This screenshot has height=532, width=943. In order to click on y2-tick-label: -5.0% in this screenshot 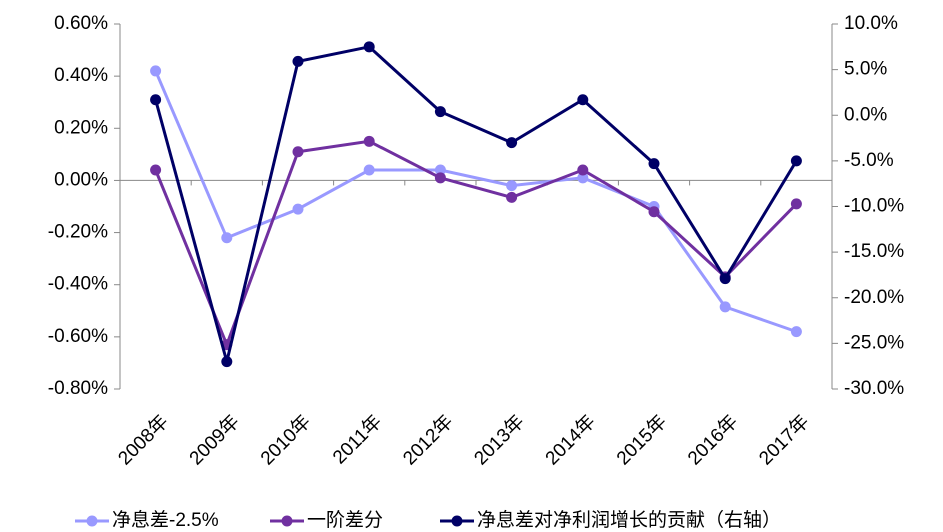, I will do `click(869, 160)`.